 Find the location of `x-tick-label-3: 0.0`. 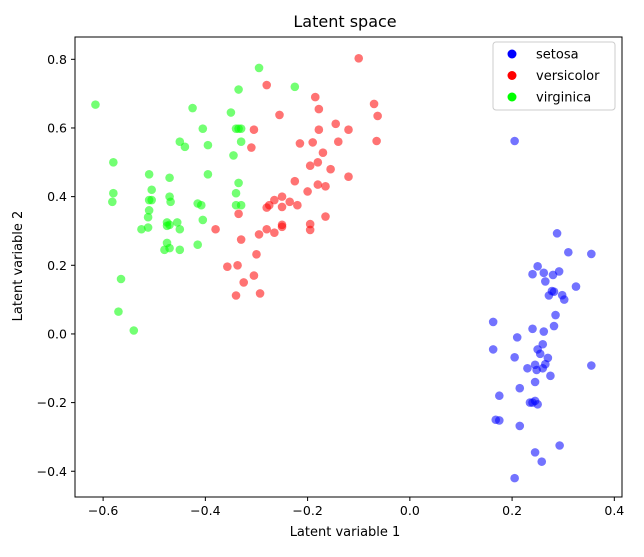

x-tick-label-3: 0.0 is located at coordinates (410, 510).